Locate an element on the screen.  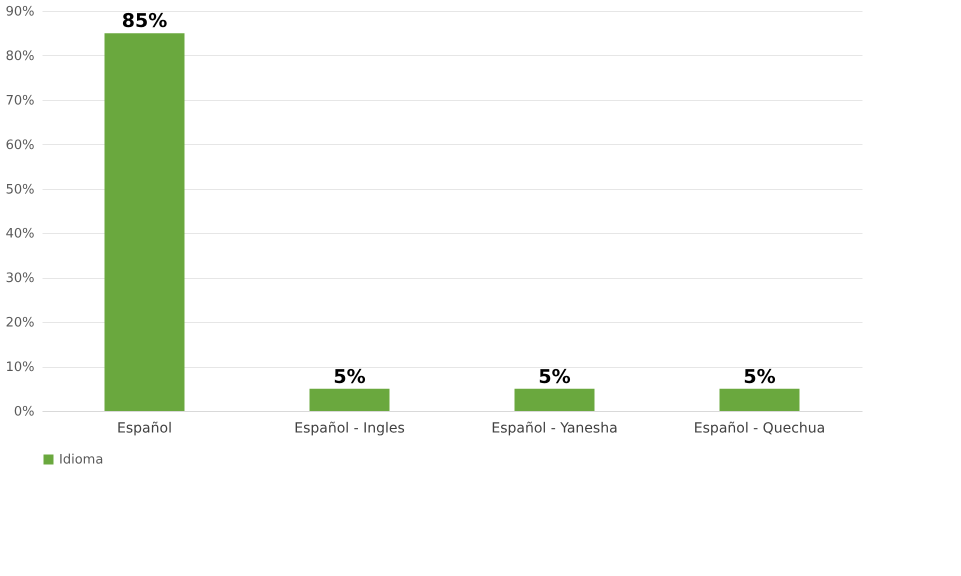
y-tick-label: 50% is located at coordinates (20, 190).